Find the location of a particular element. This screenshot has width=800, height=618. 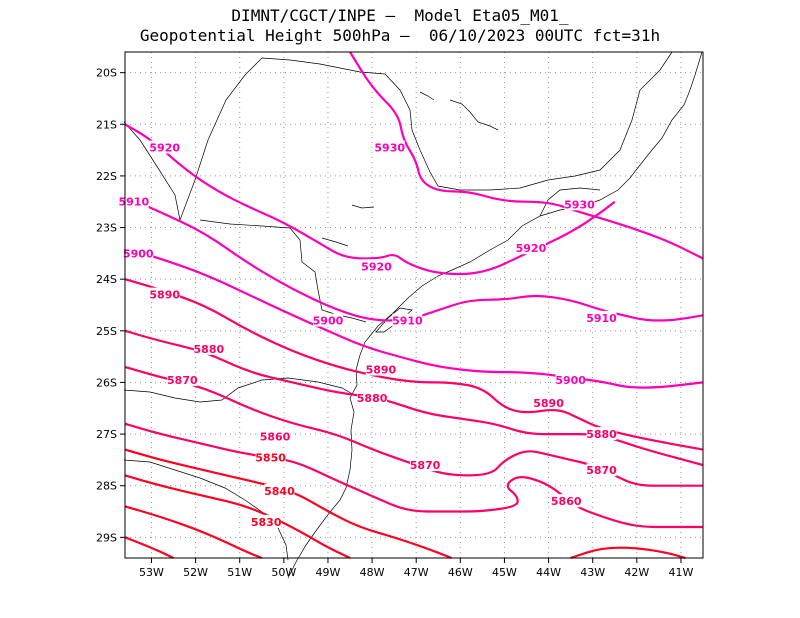

lon-tick-label: 45W is located at coordinates (504, 572).